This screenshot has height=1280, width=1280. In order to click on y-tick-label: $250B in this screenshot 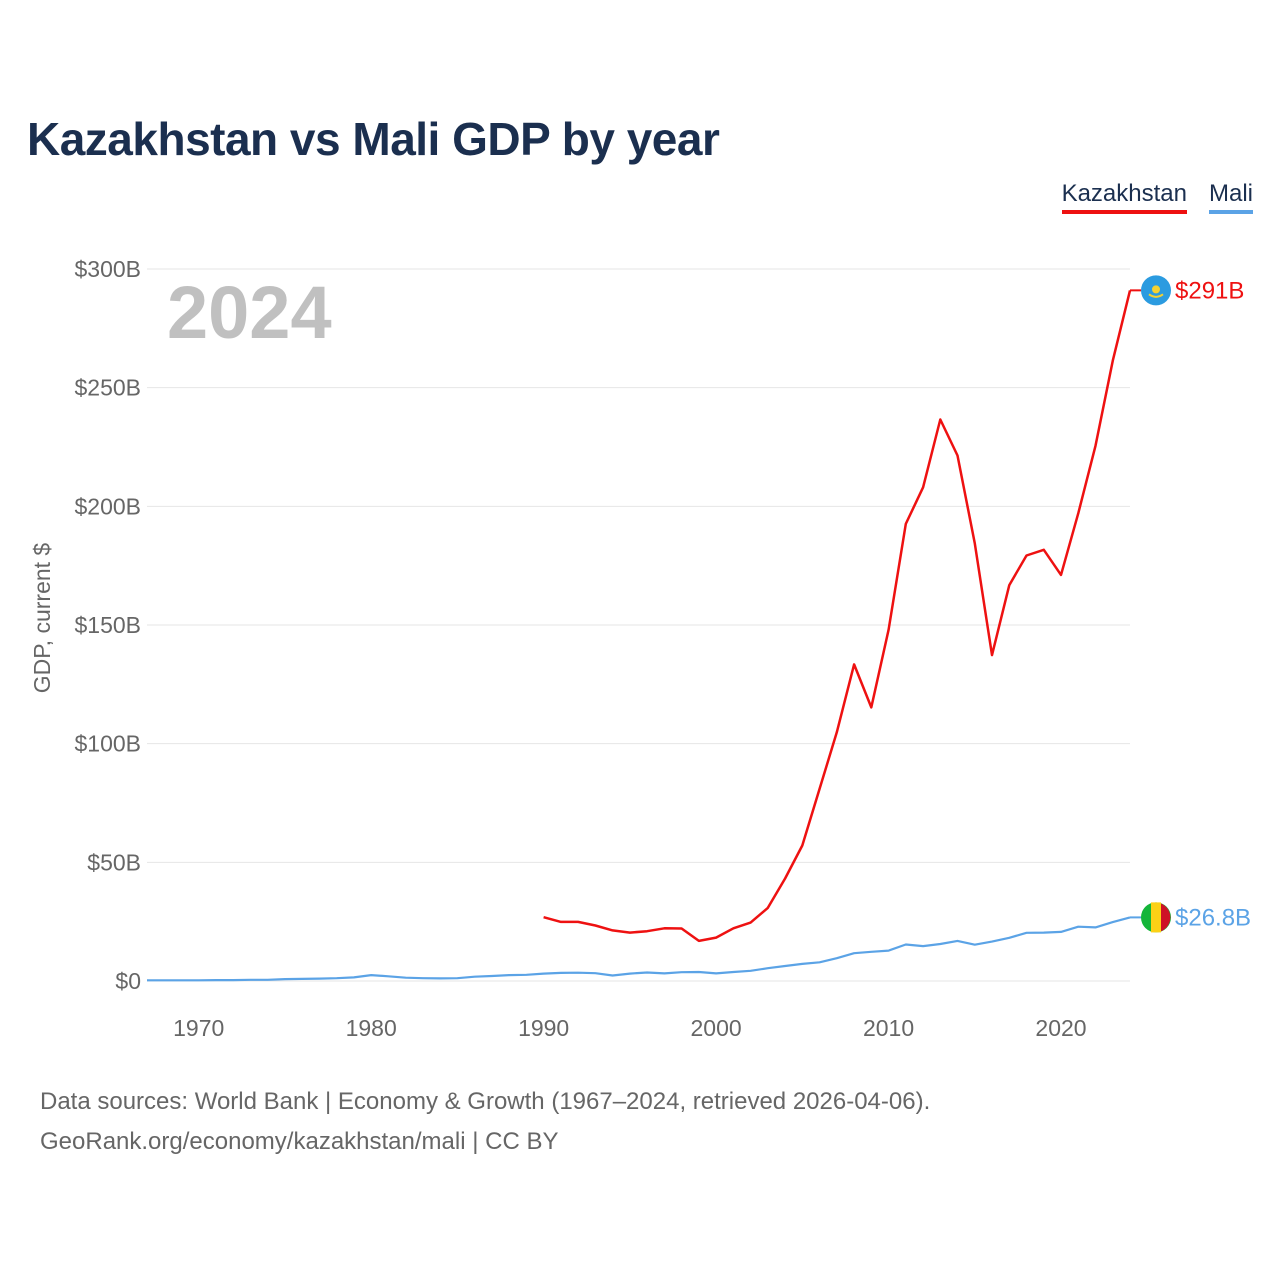, I will do `click(107, 388)`.